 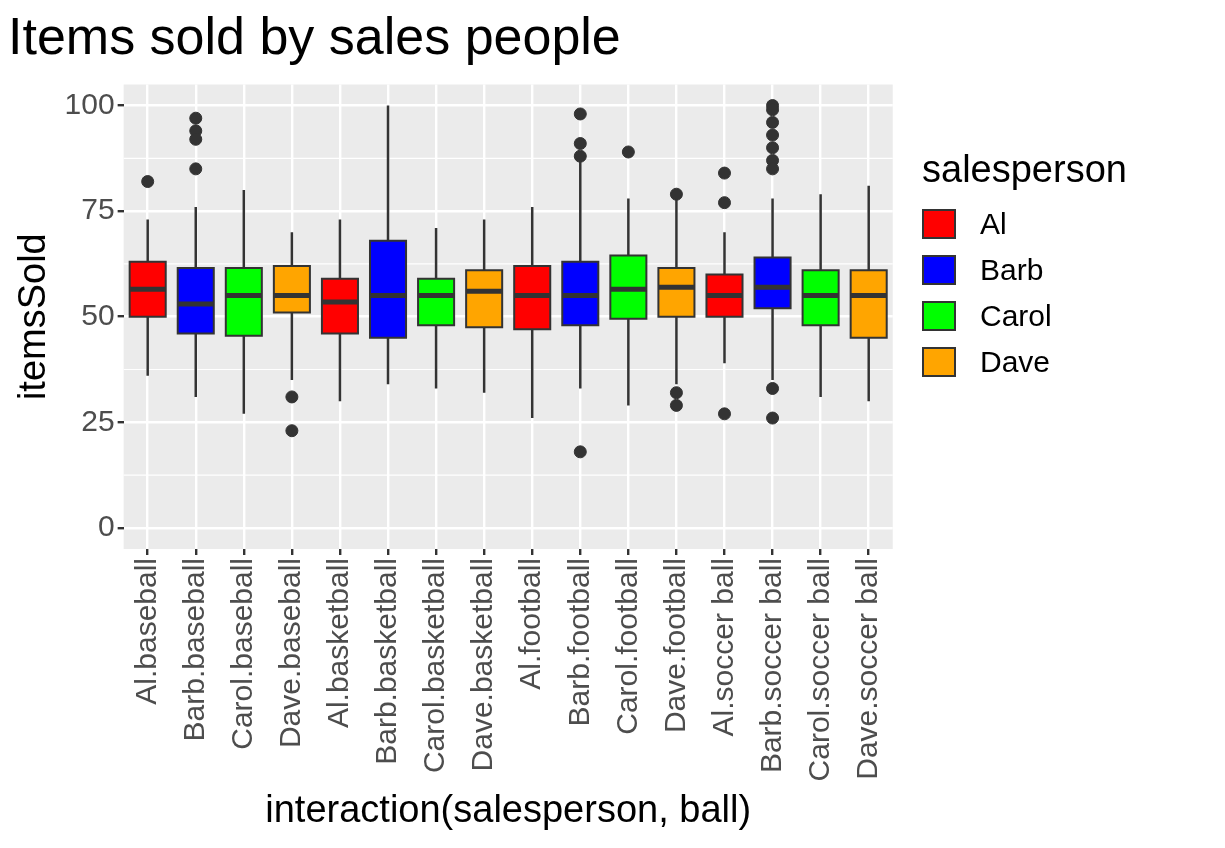 I want to click on x-tick-label: Al.baseball, so click(x=145, y=631).